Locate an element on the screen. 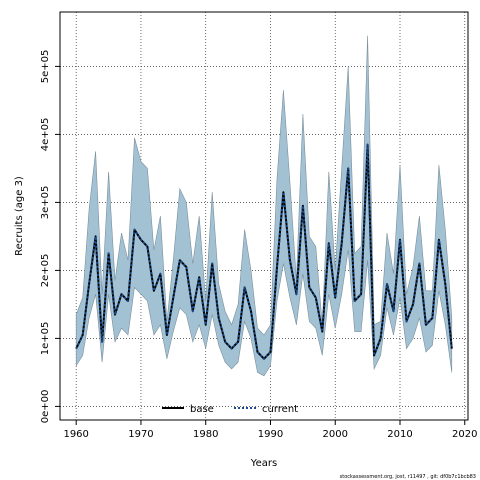  x-tick-label: 2020 is located at coordinates (464, 434).